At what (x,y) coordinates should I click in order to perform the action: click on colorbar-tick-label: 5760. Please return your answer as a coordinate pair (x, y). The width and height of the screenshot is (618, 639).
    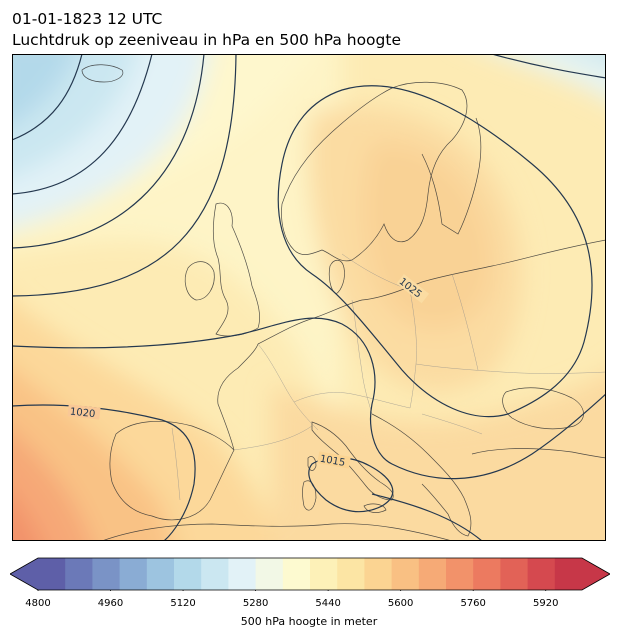
    Looking at the image, I should click on (473, 603).